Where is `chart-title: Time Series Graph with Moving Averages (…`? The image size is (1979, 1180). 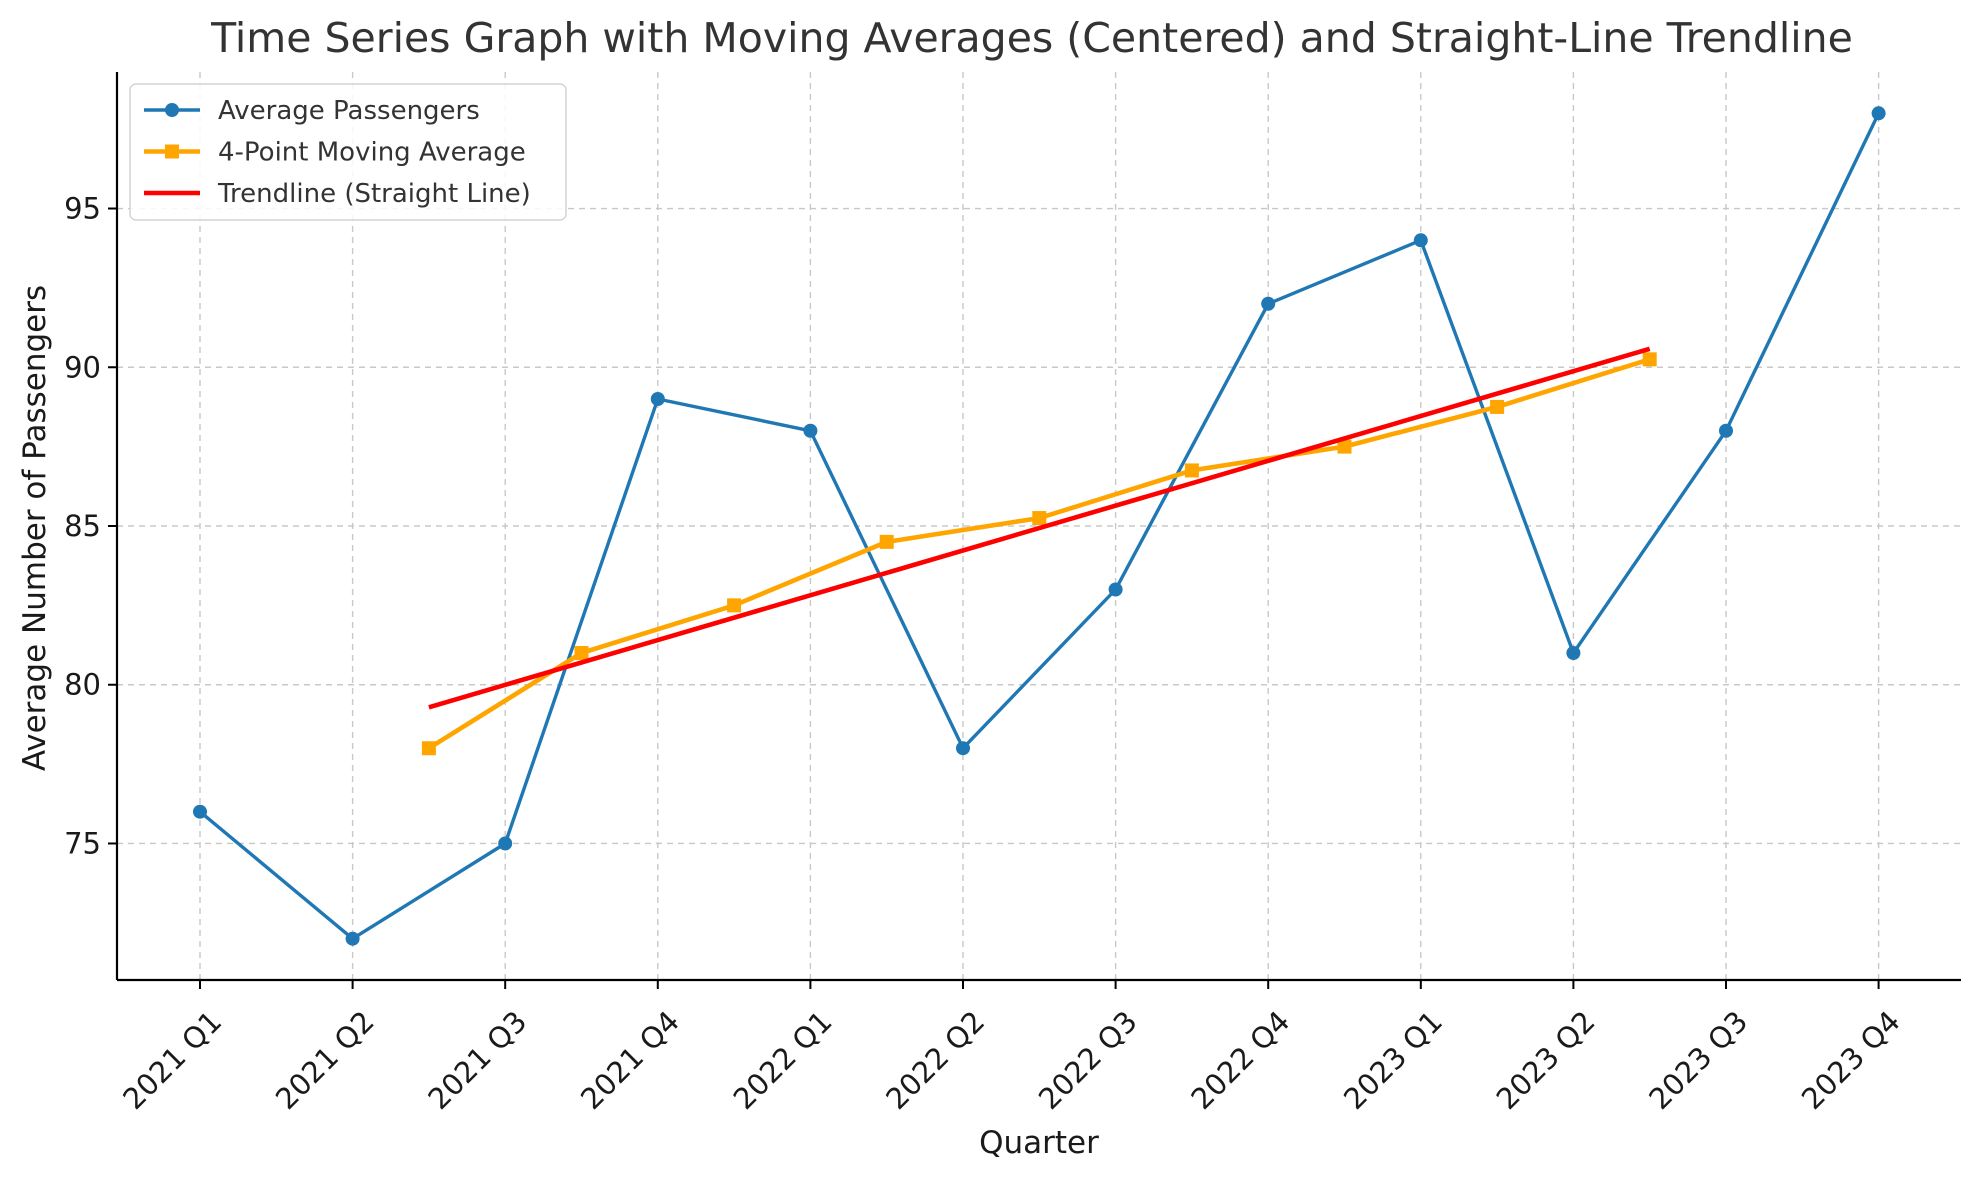 chart-title: Time Series Graph with Moving Averages (… is located at coordinates (1031, 38).